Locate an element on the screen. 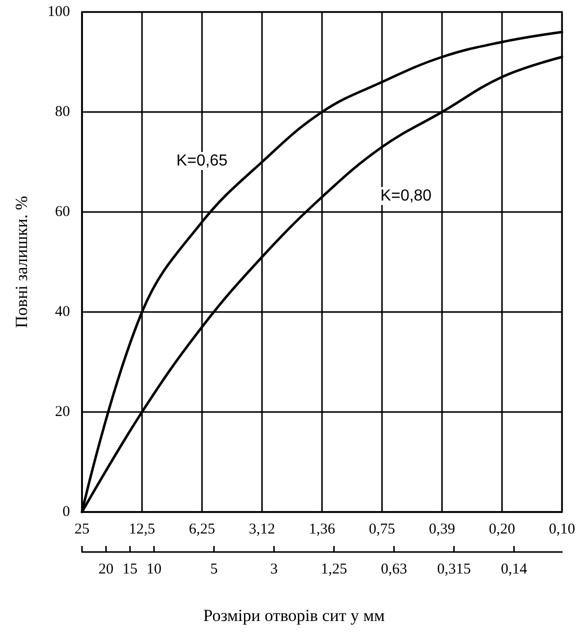 Image resolution: width=588 pixels, height=639 pixels. text: 0,63 is located at coordinates (394, 570).